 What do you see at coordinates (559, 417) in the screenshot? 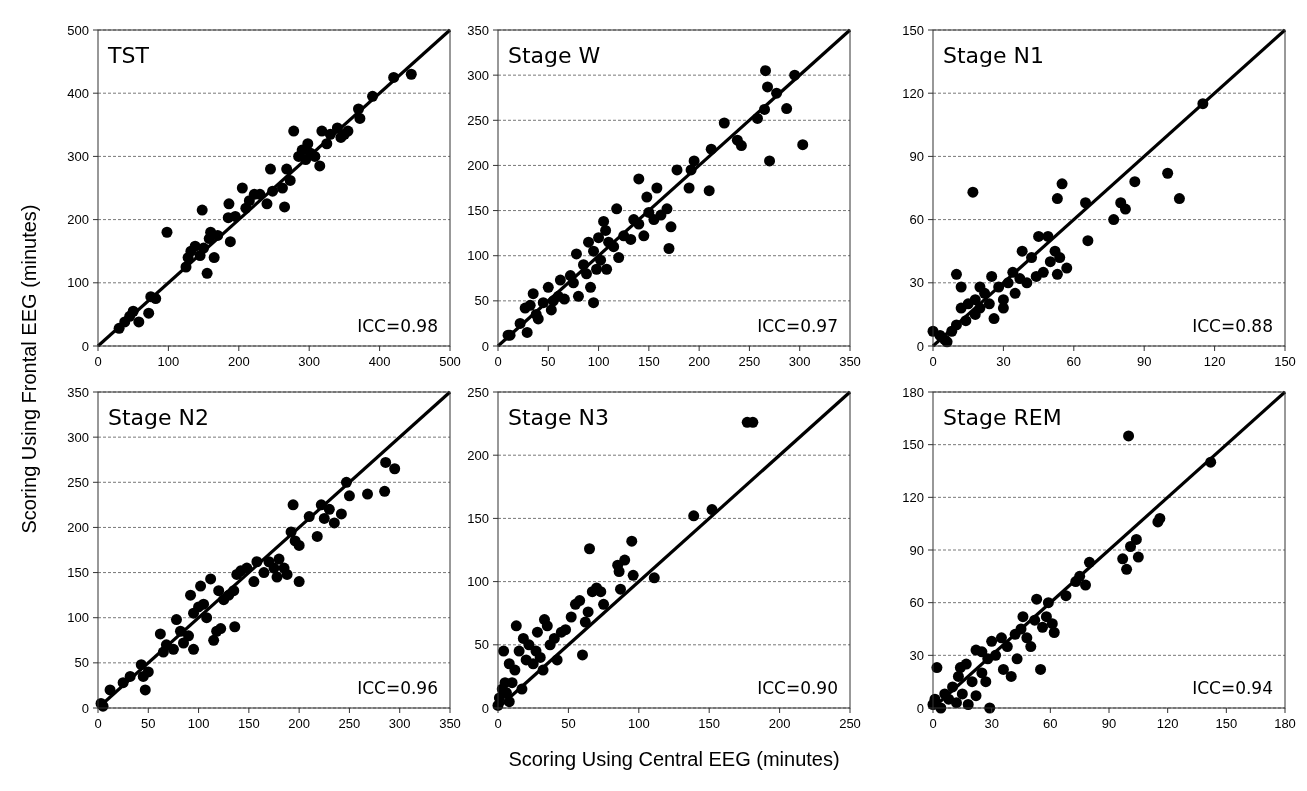
I see `text: Stage N3` at bounding box center [559, 417].